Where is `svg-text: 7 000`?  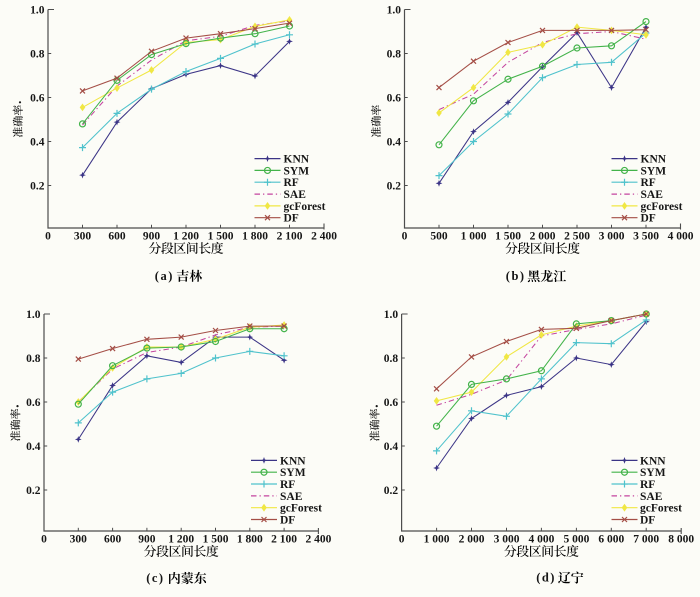
svg-text: 7 000 is located at coordinates (646, 540).